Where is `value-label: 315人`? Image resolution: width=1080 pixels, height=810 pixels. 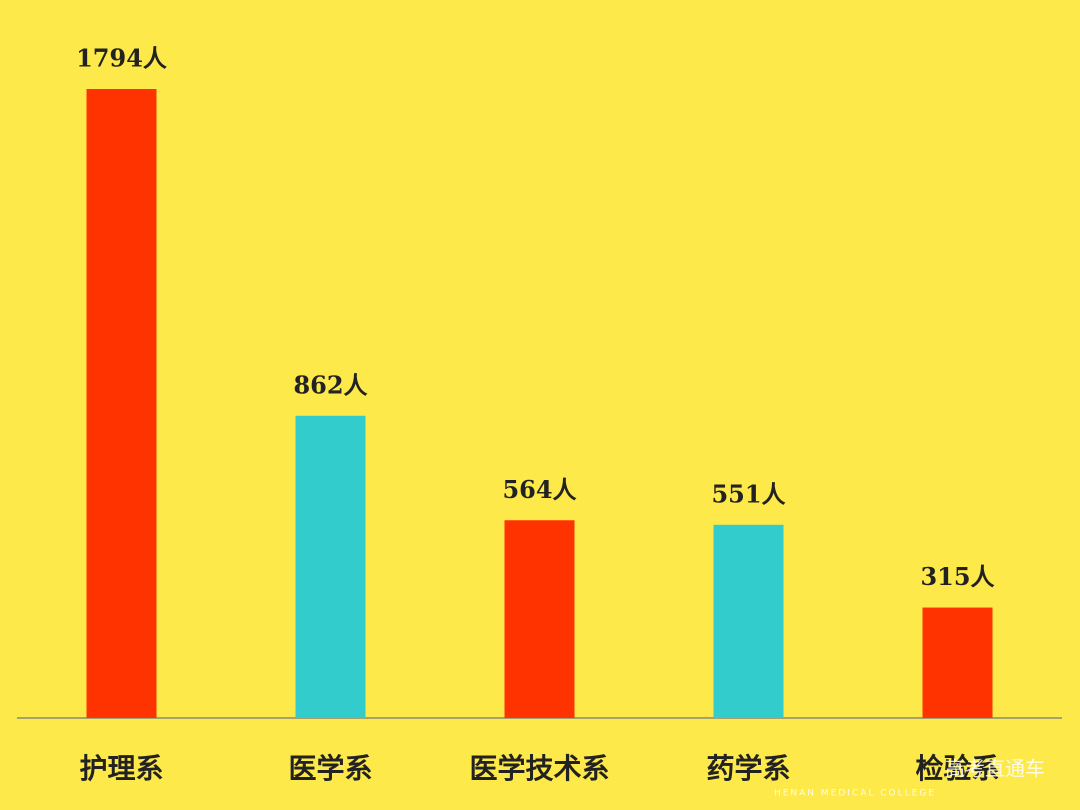
value-label: 315人 is located at coordinates (957, 576).